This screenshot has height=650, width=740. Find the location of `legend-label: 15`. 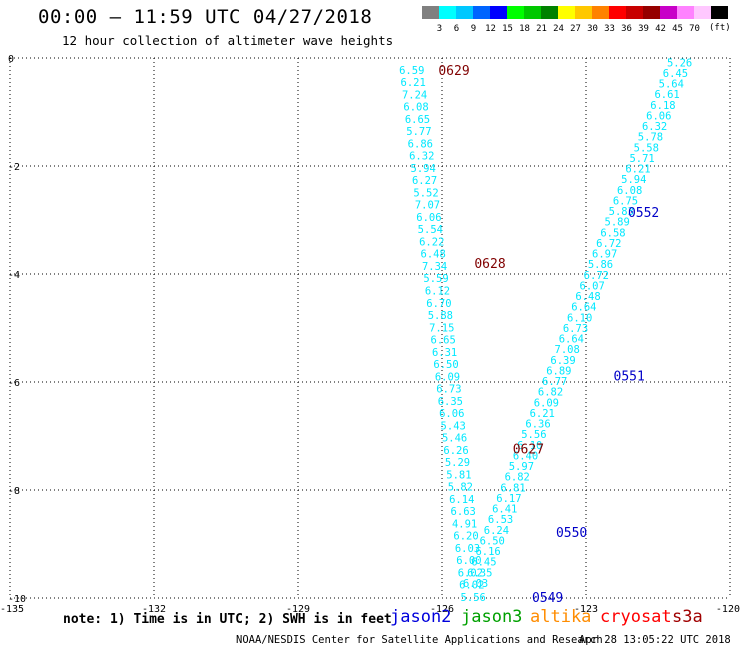

legend-label: 15 is located at coordinates (507, 29).